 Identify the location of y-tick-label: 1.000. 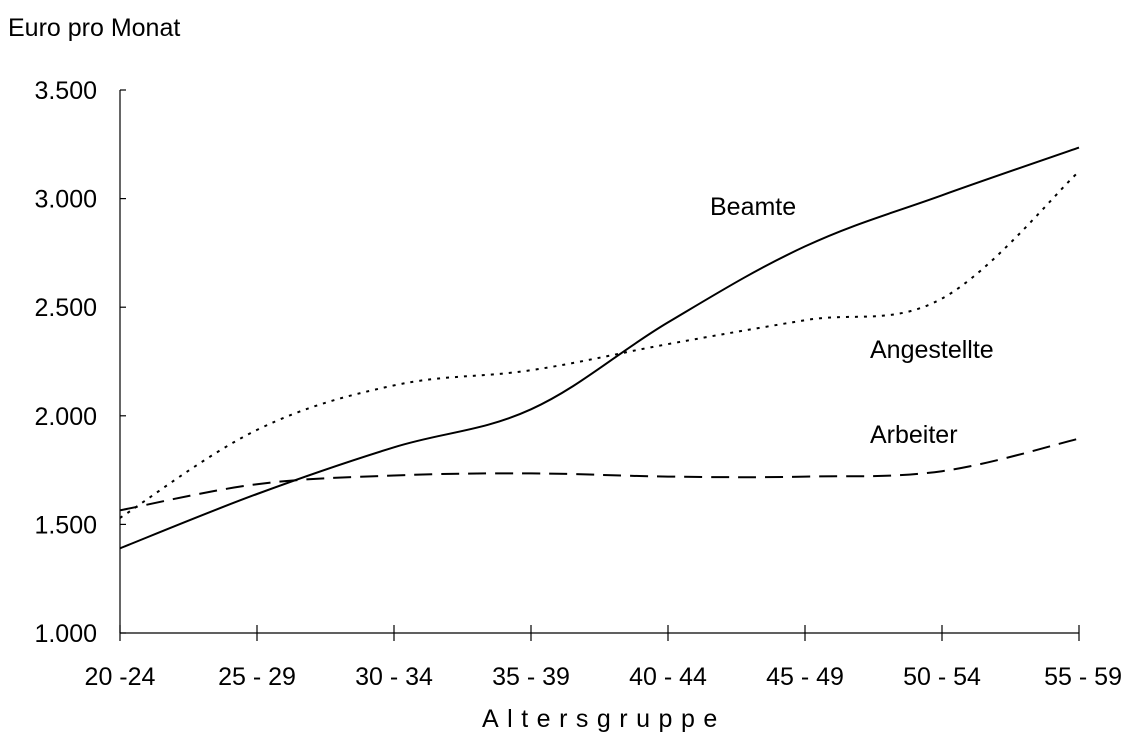
(65, 634).